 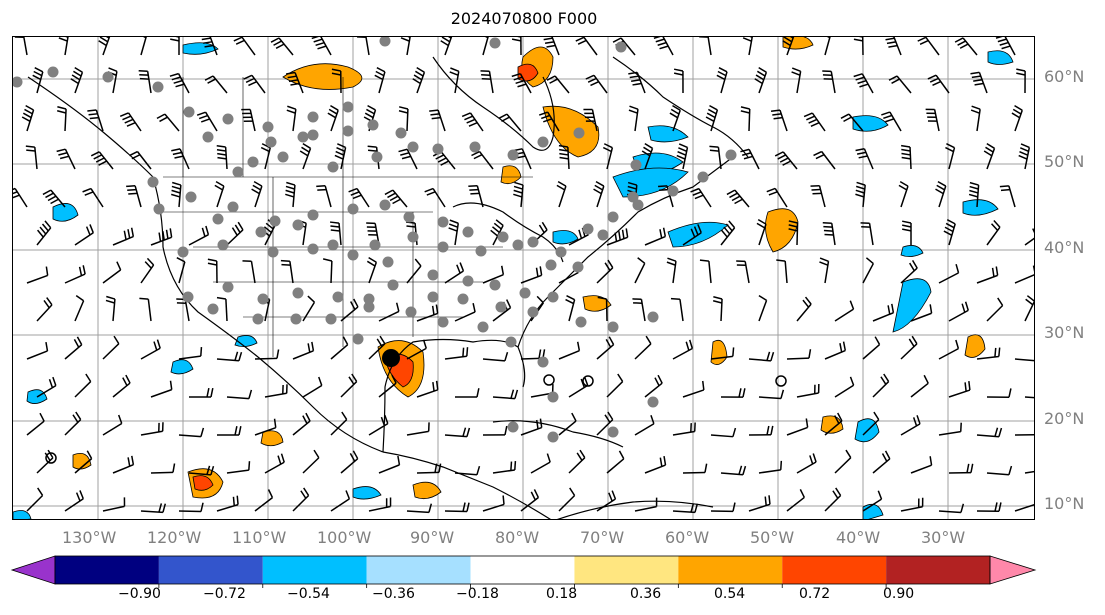 What do you see at coordinates (1064, 76) in the screenshot?
I see `lat-label-60n: 60°N` at bounding box center [1064, 76].